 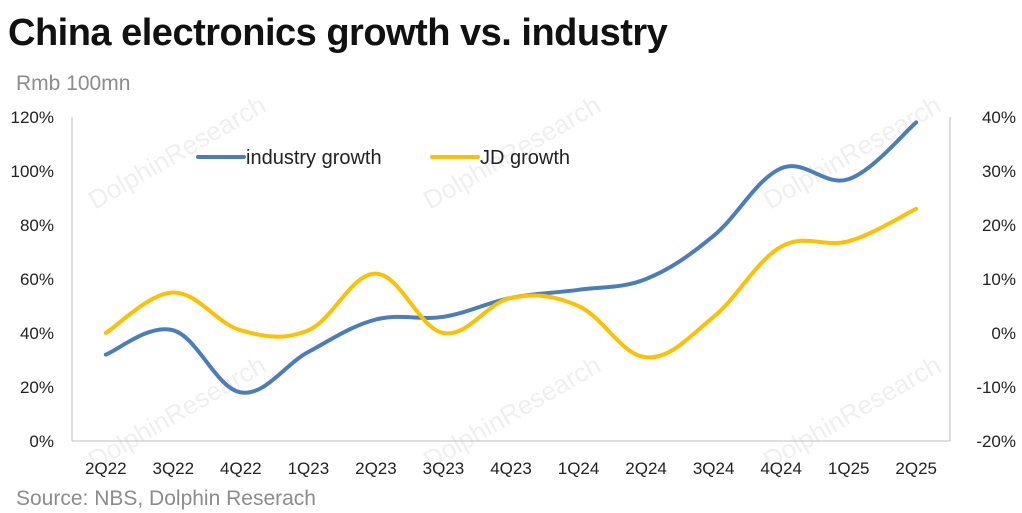 I want to click on x-tick-label: 2Q24, so click(x=646, y=468).